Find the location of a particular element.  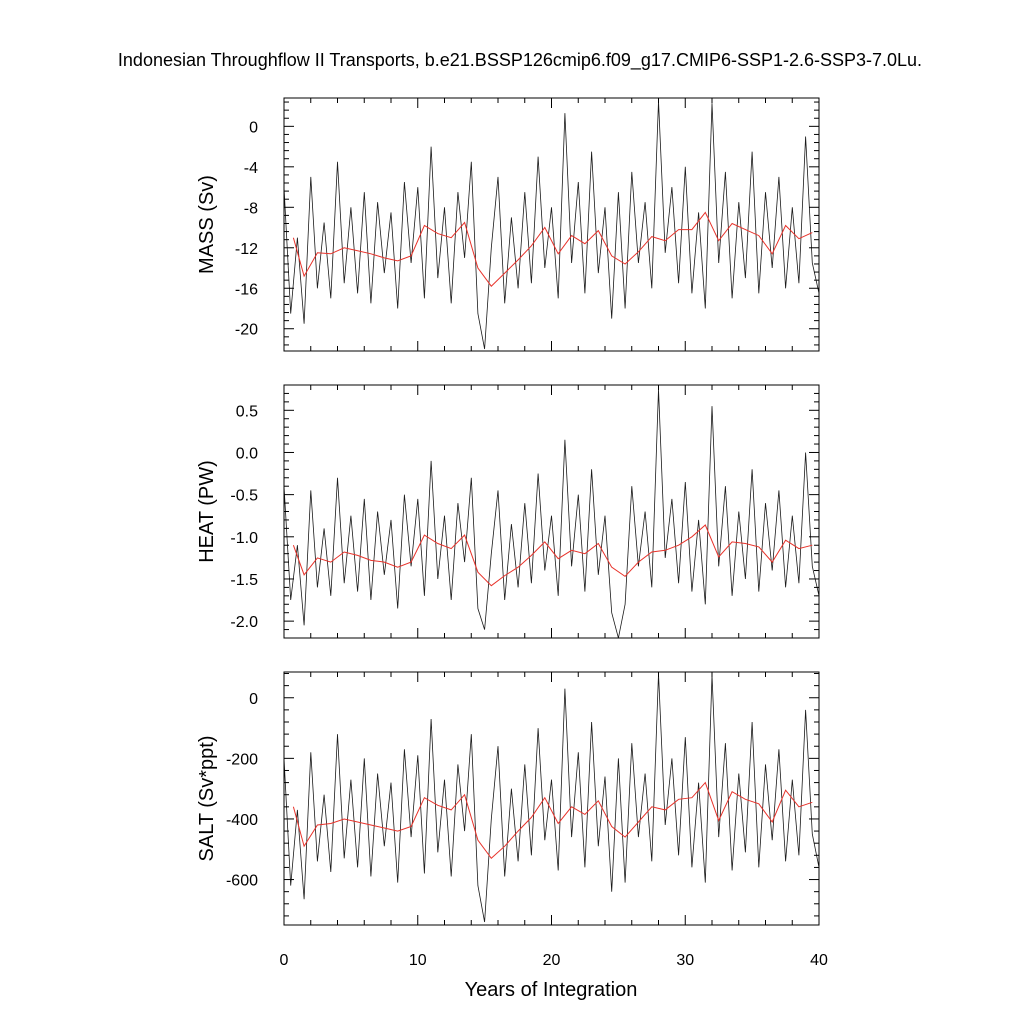

x-tick-label: 20 is located at coordinates (552, 960).